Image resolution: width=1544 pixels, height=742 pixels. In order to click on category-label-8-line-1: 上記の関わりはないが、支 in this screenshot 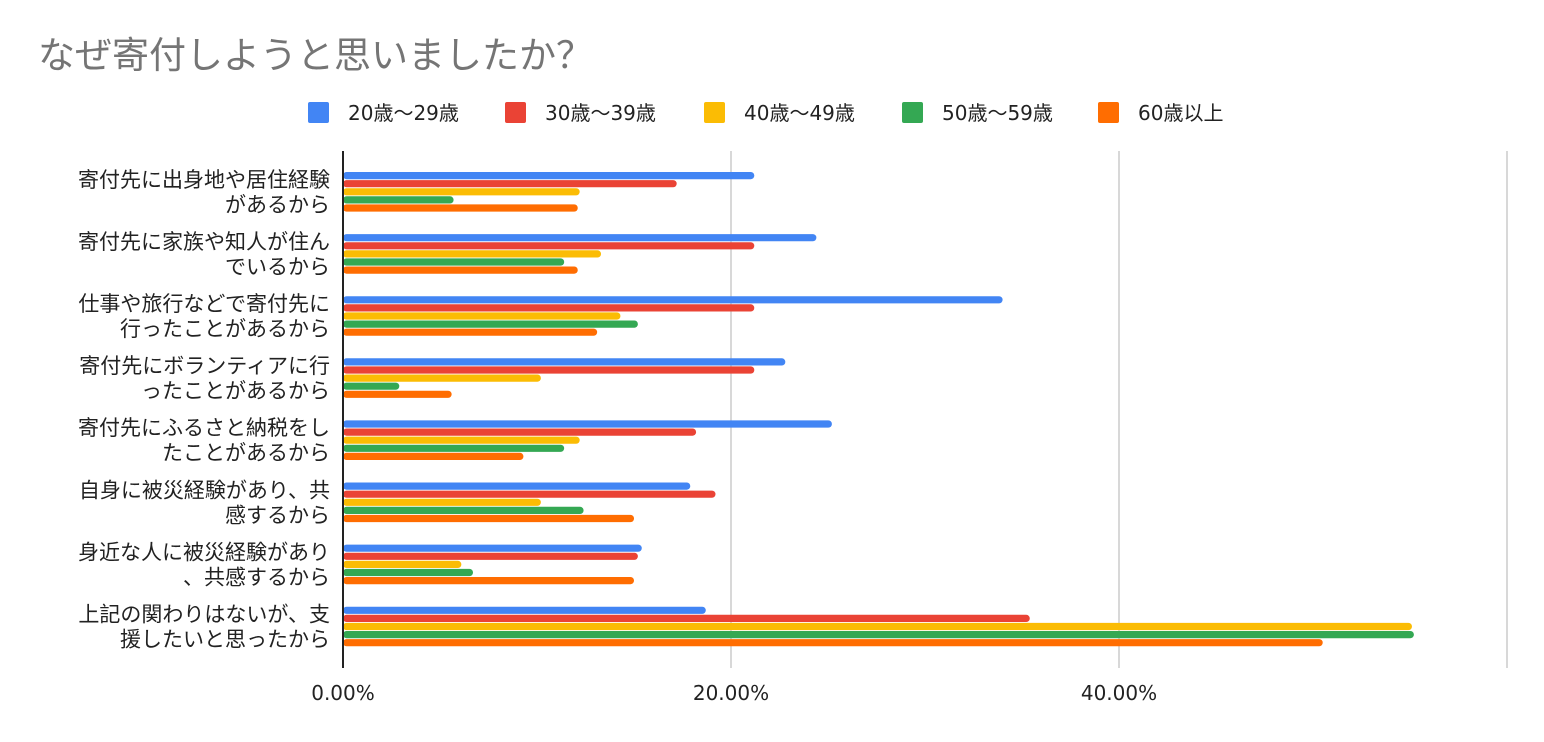, I will do `click(204, 615)`.